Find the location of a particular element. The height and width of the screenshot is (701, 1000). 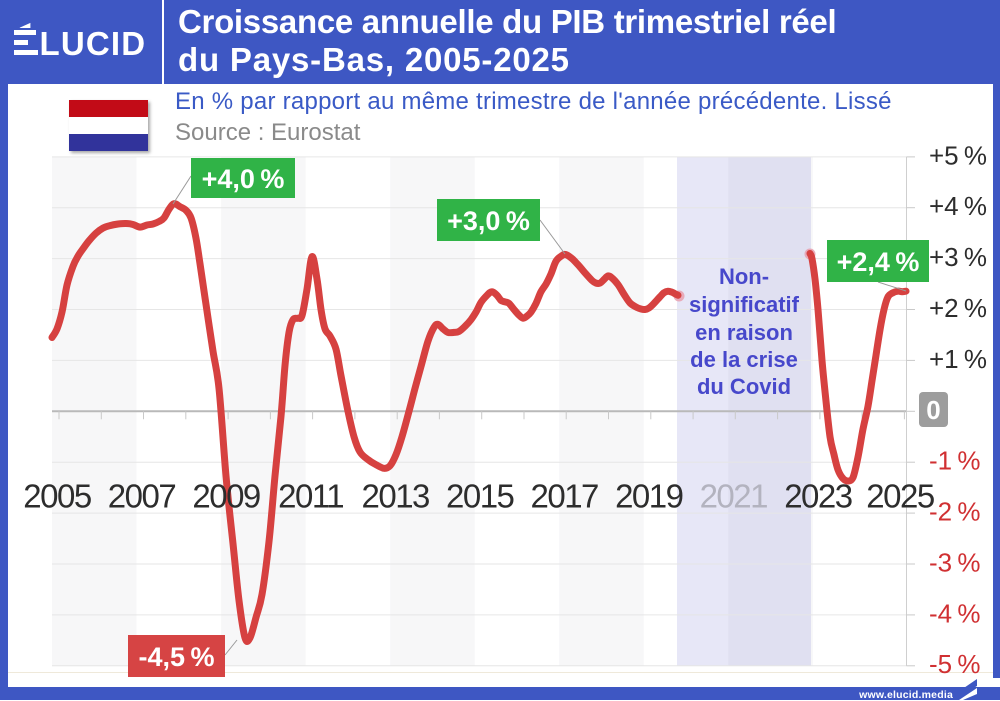

svg-text: du Covid is located at coordinates (744, 386).